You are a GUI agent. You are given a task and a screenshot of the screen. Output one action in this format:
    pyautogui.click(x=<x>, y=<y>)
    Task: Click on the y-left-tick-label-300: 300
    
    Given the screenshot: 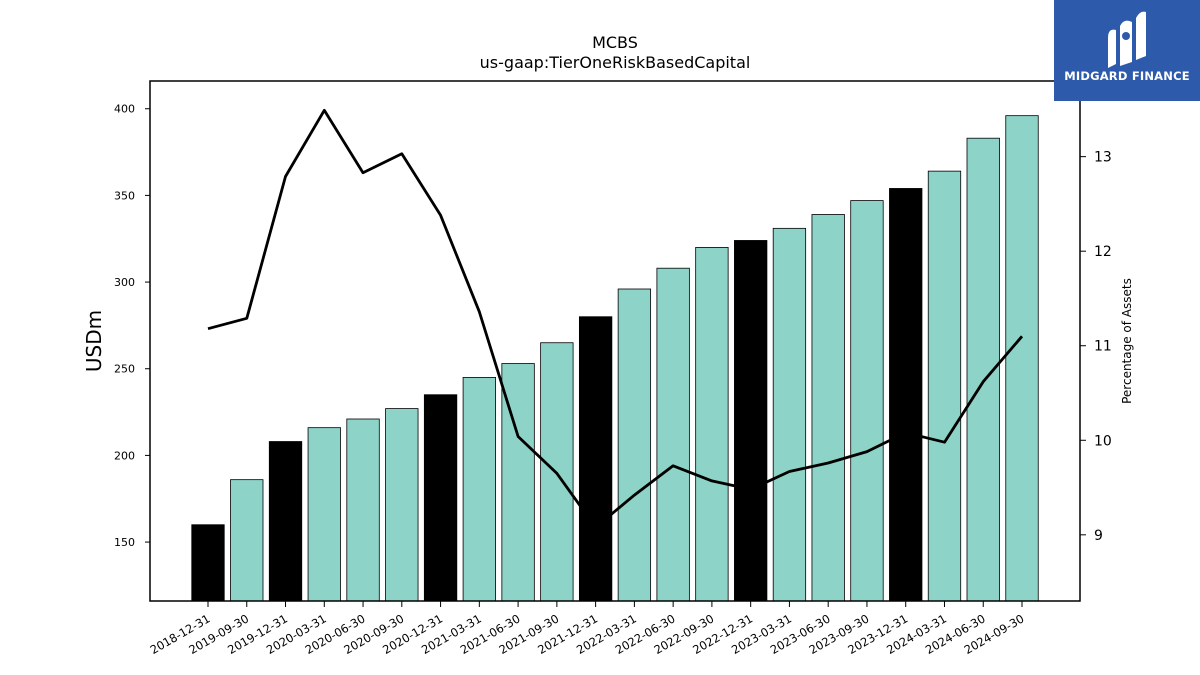 What is the action you would take?
    pyautogui.click(x=124, y=282)
    